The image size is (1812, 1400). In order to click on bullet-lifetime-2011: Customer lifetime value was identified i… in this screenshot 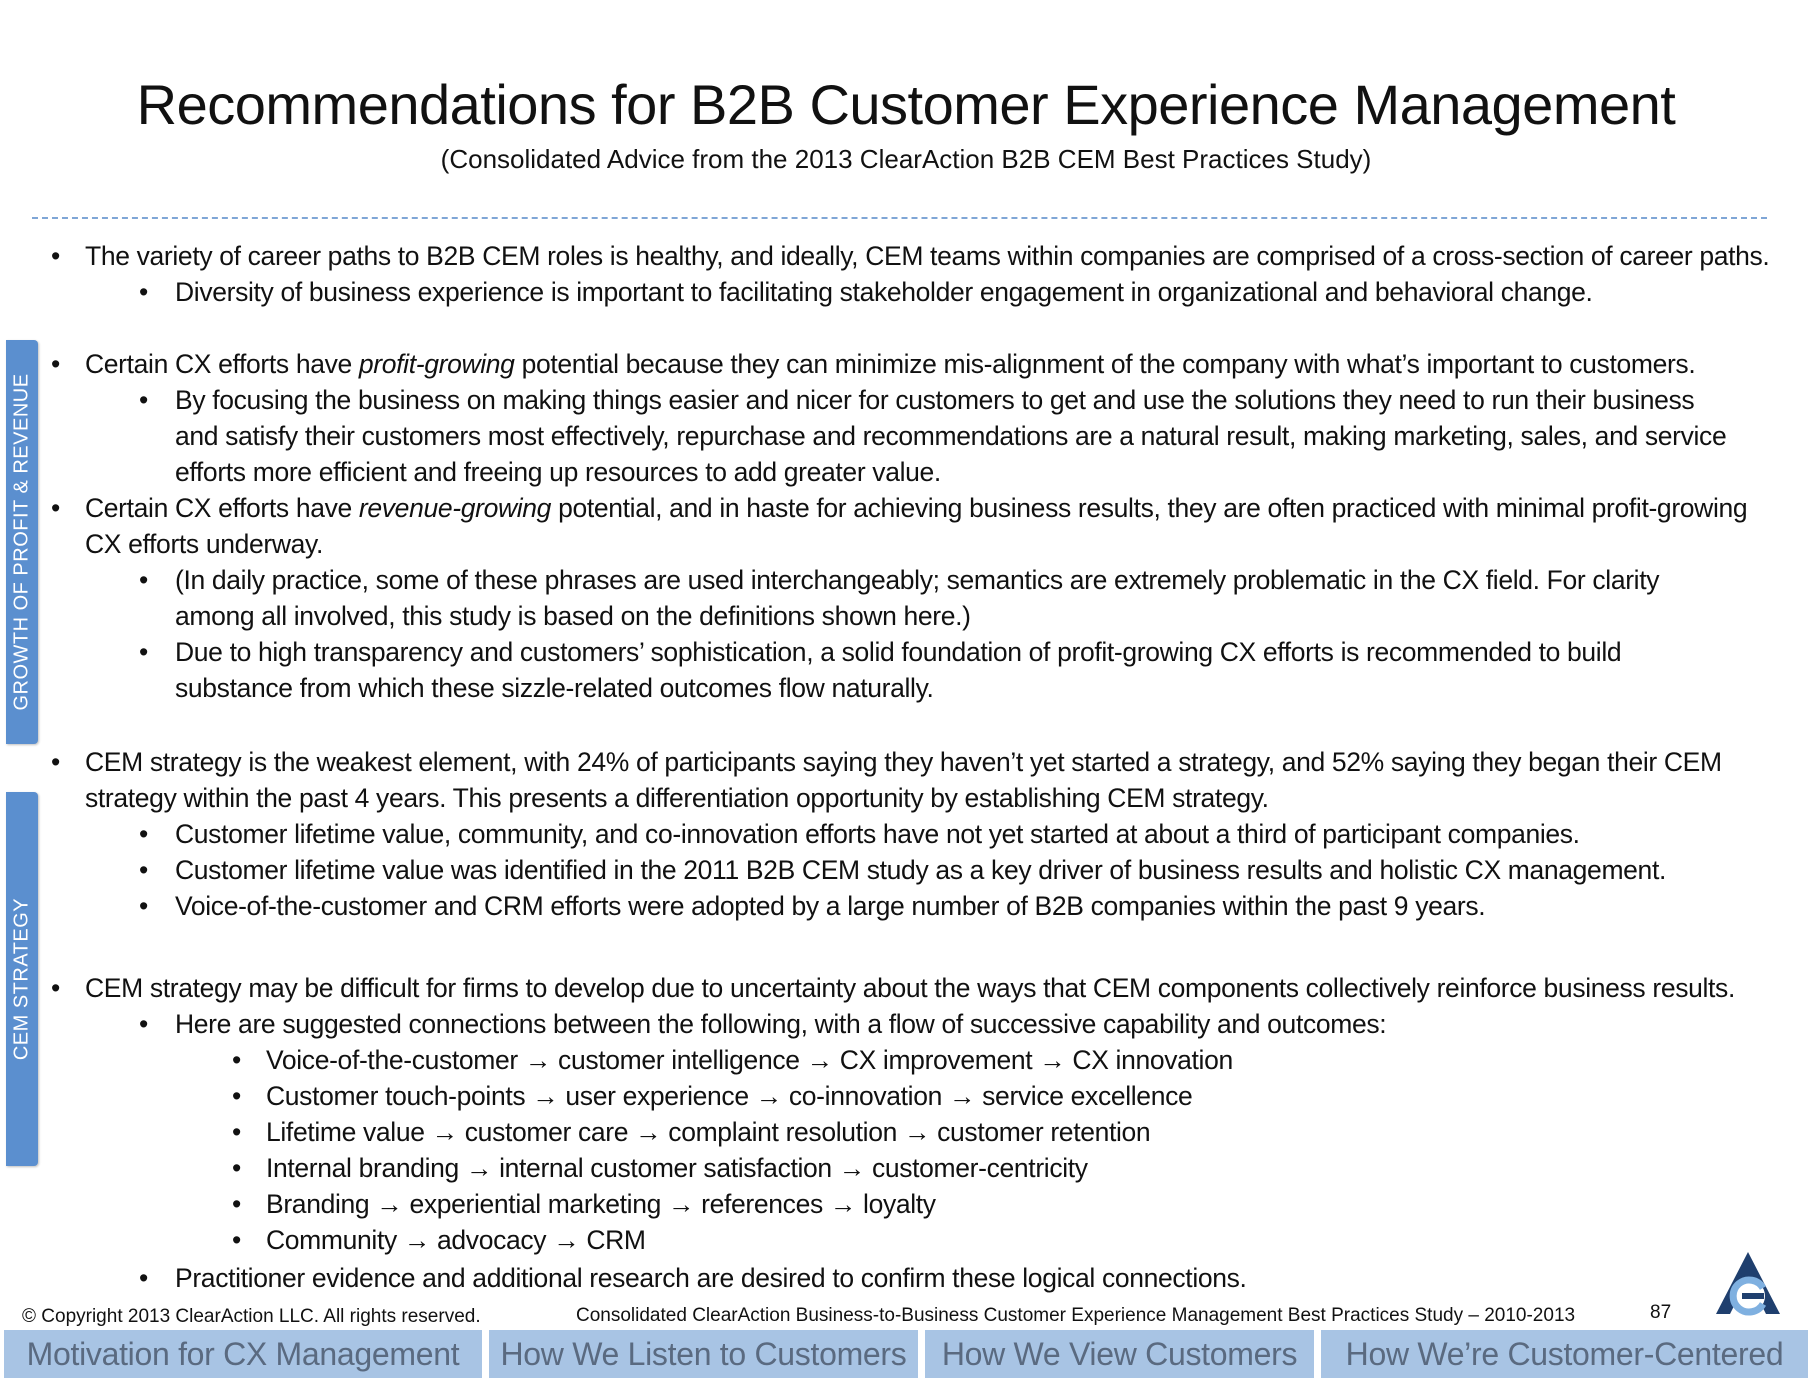, I will do `click(937, 870)`.